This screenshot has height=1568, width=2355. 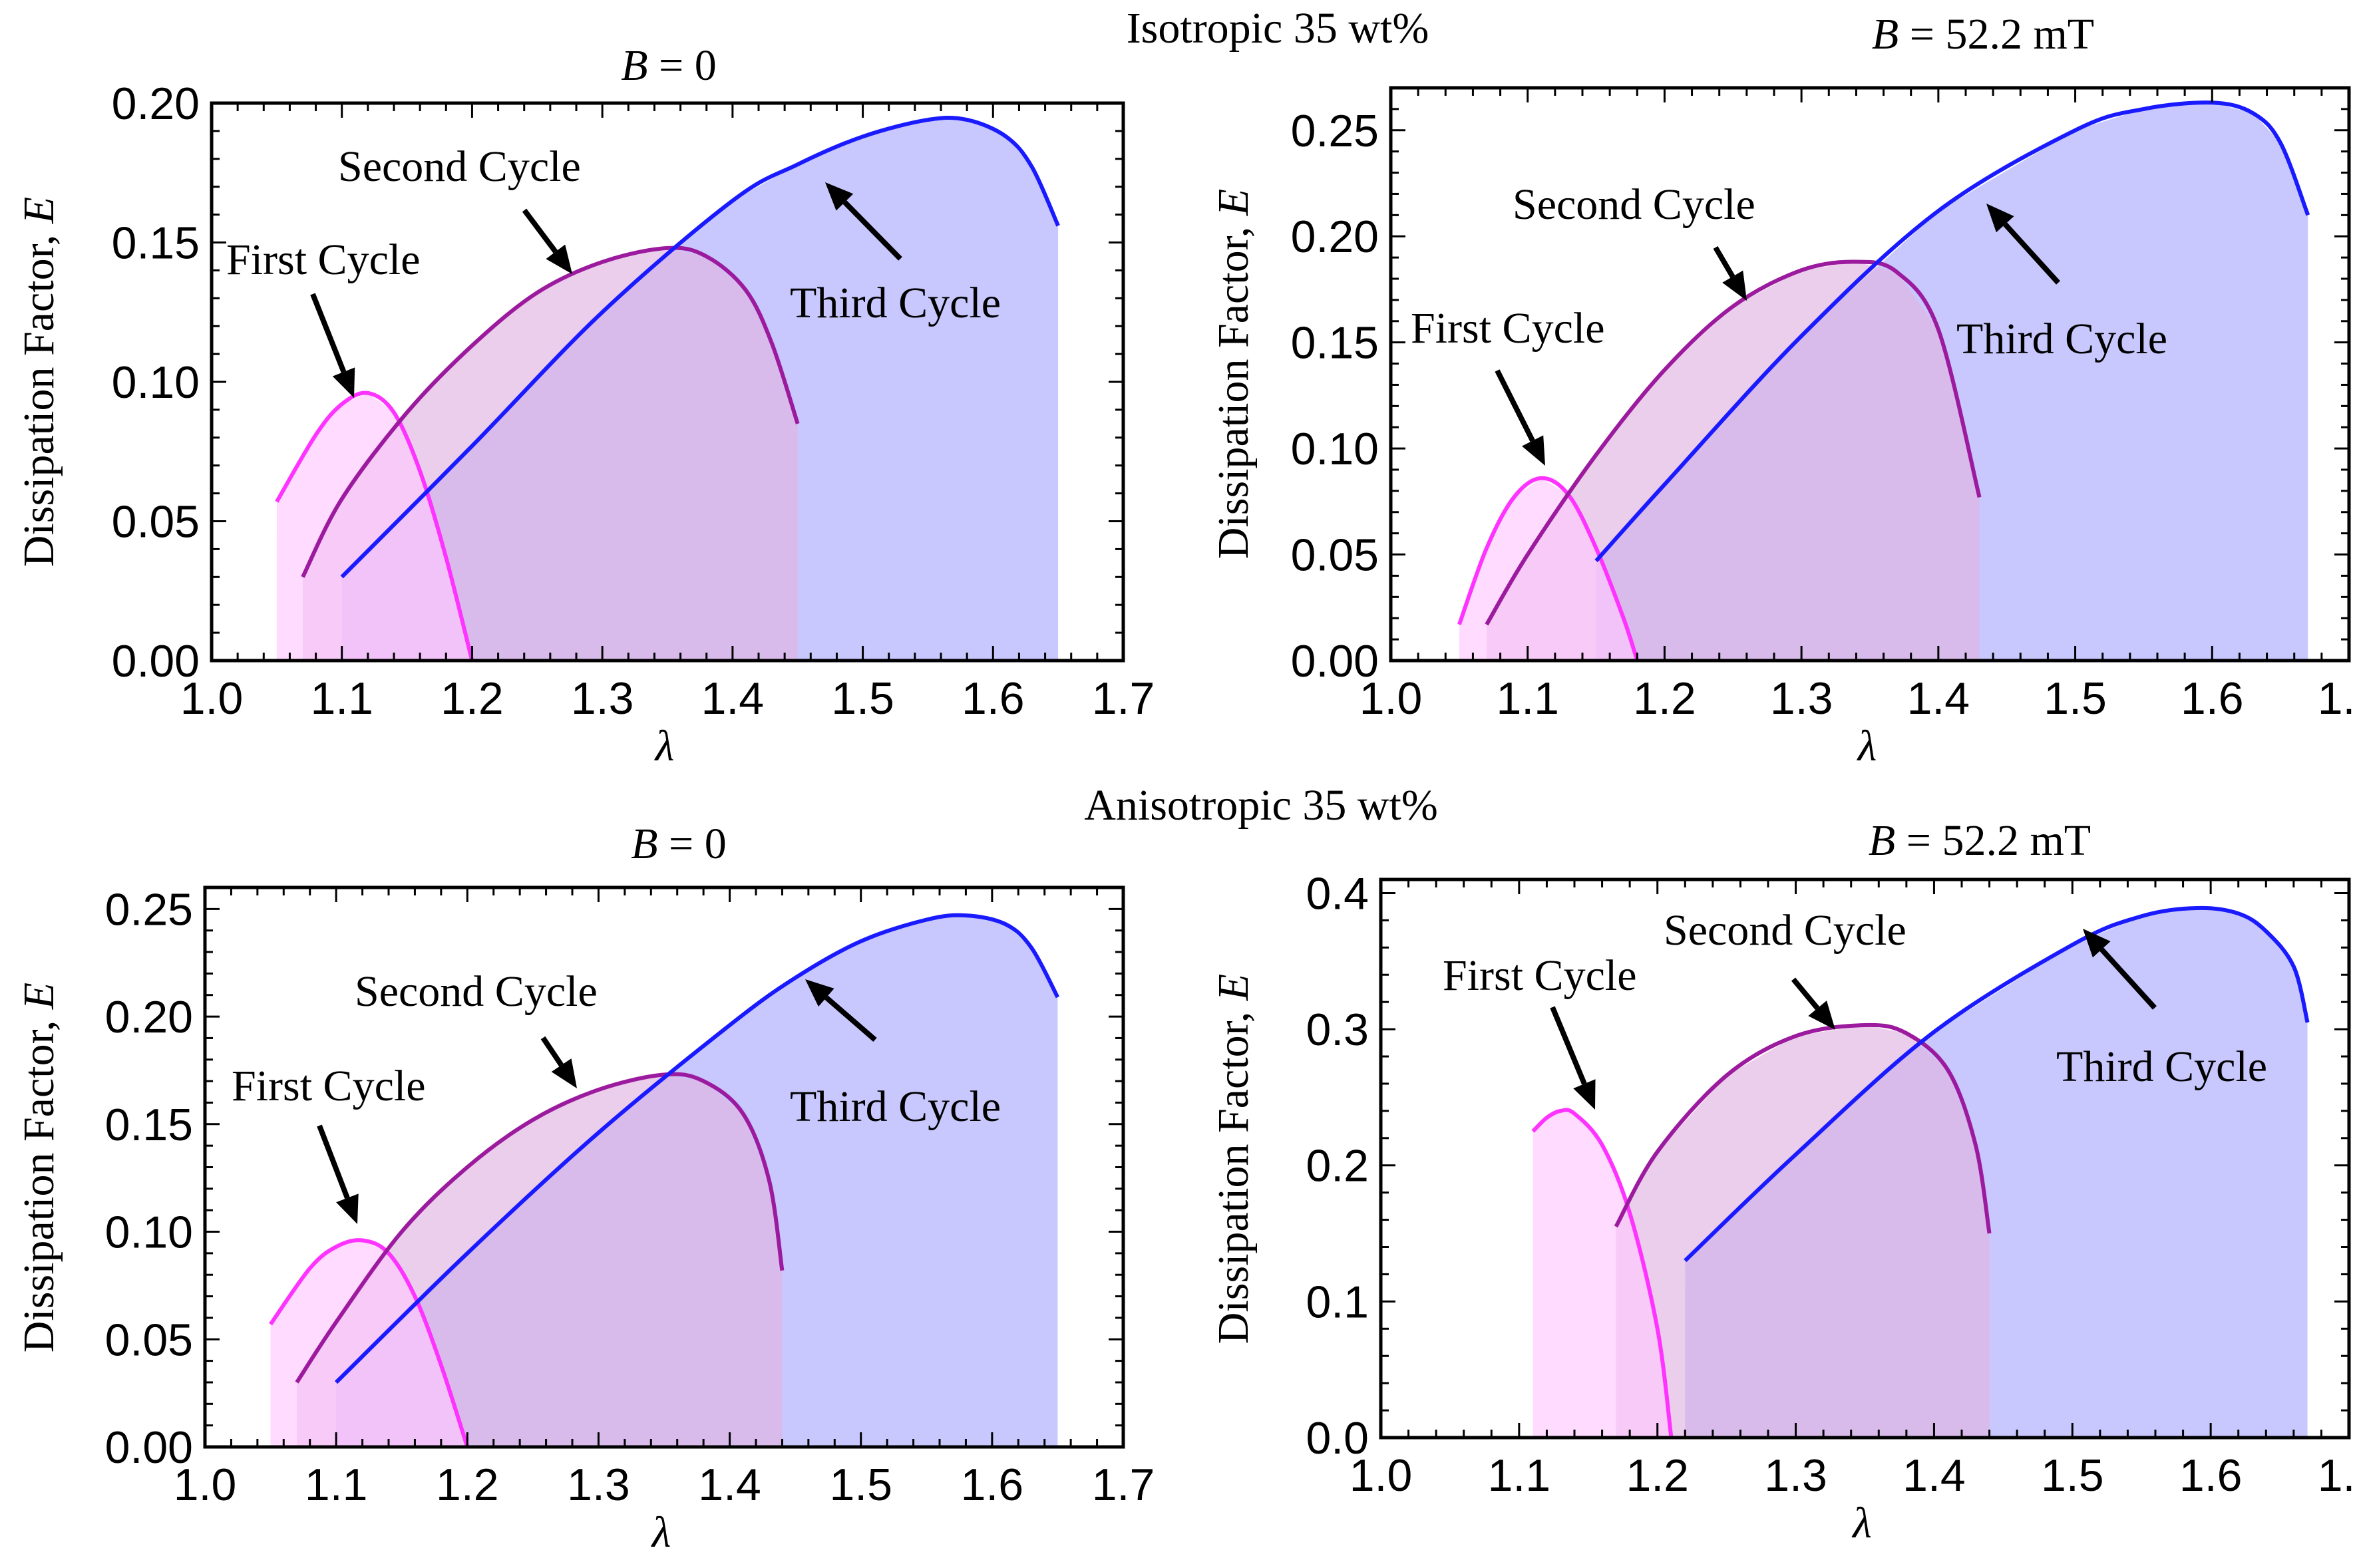 I want to click on y-tick-label: 0.4, so click(x=1338, y=893).